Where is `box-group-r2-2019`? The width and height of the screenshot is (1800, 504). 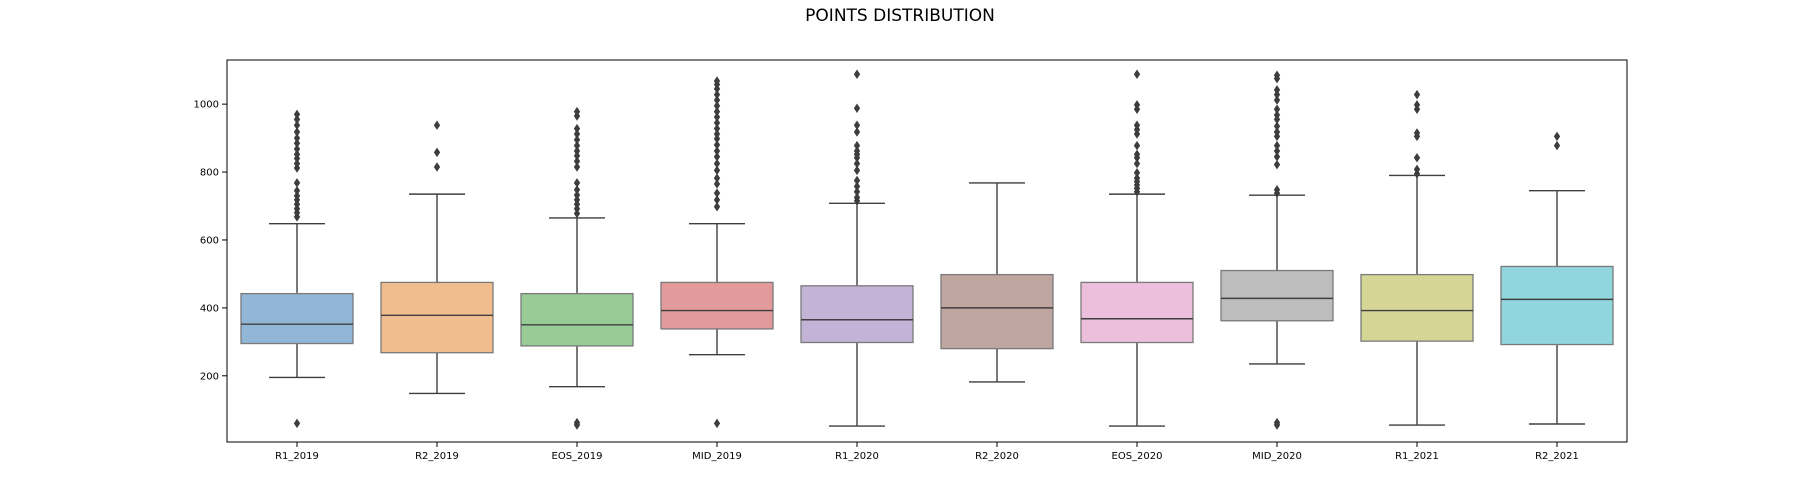
box-group-r2-2019 is located at coordinates (437, 257).